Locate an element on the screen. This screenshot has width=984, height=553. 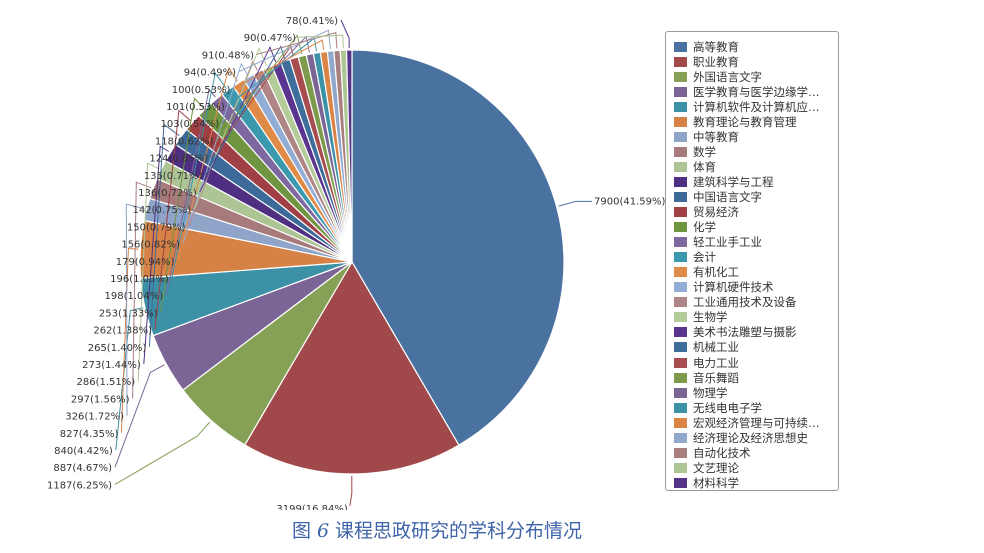
slice-label: 273(1.44%) is located at coordinates (111, 365).